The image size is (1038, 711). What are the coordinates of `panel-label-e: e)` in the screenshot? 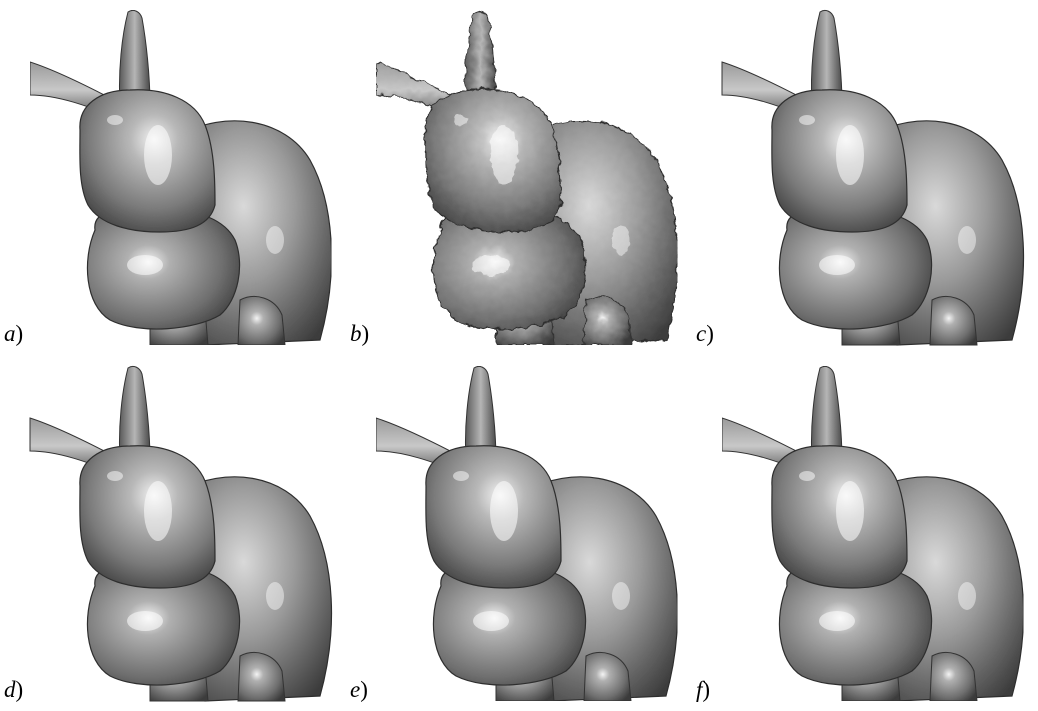 It's located at (359, 689).